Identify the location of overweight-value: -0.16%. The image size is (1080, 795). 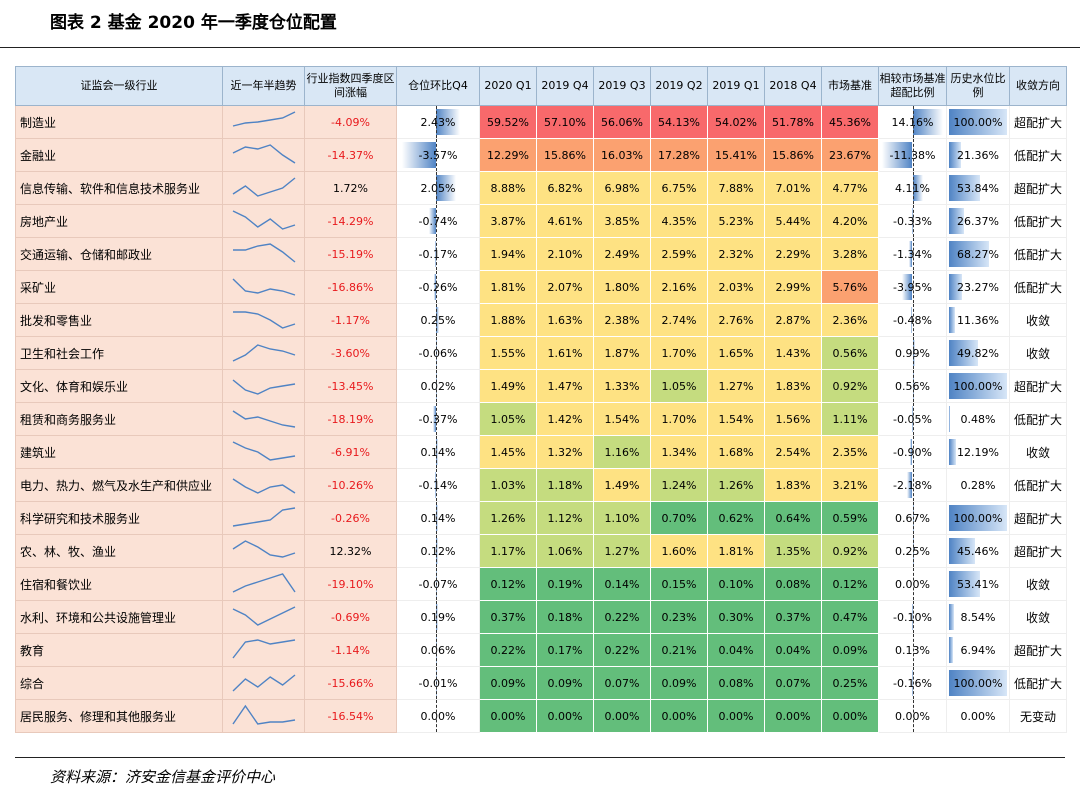
(912, 683).